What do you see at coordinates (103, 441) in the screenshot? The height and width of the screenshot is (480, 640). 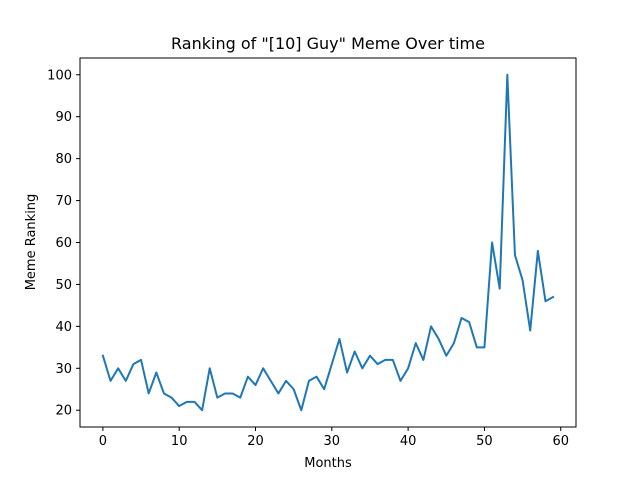 I see `x-tick-label: 0` at bounding box center [103, 441].